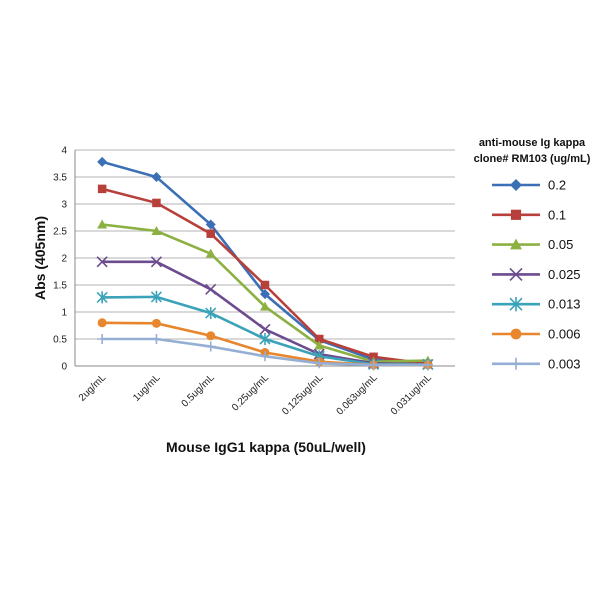 The width and height of the screenshot is (600, 600). Describe the element at coordinates (93, 388) in the screenshot. I see `x-tick-label: 2ug/mL` at that location.